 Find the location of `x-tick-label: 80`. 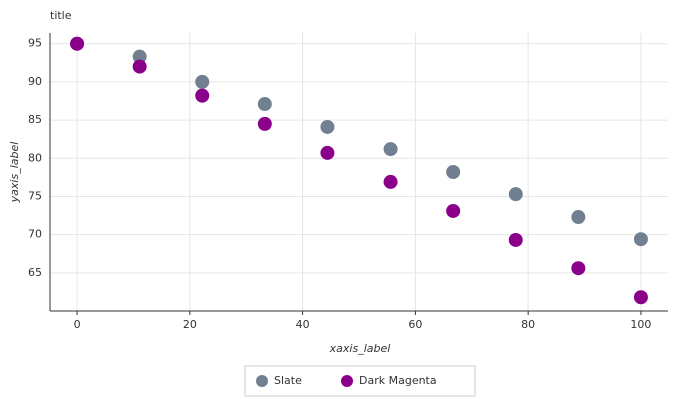

x-tick-label: 80 is located at coordinates (528, 324).